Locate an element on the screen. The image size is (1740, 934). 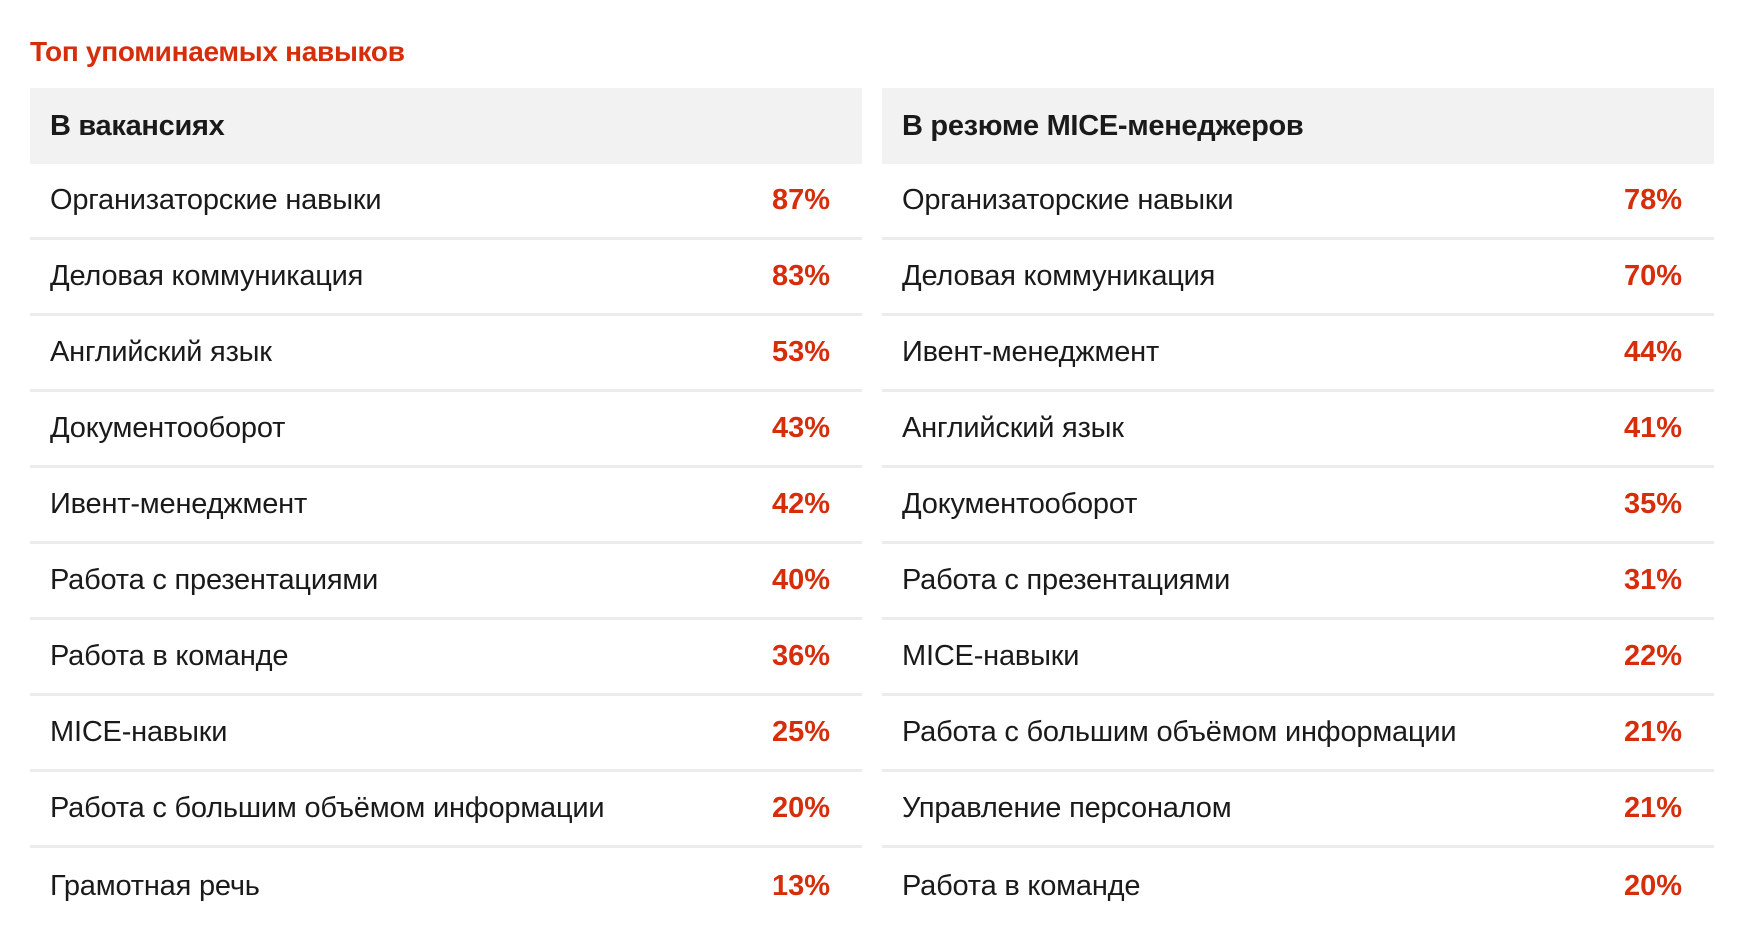
skill-percentage: 36% is located at coordinates (801, 656).